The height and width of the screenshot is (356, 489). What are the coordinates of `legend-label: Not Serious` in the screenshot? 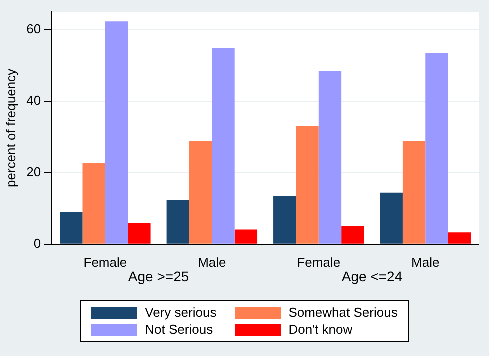 It's located at (179, 329).